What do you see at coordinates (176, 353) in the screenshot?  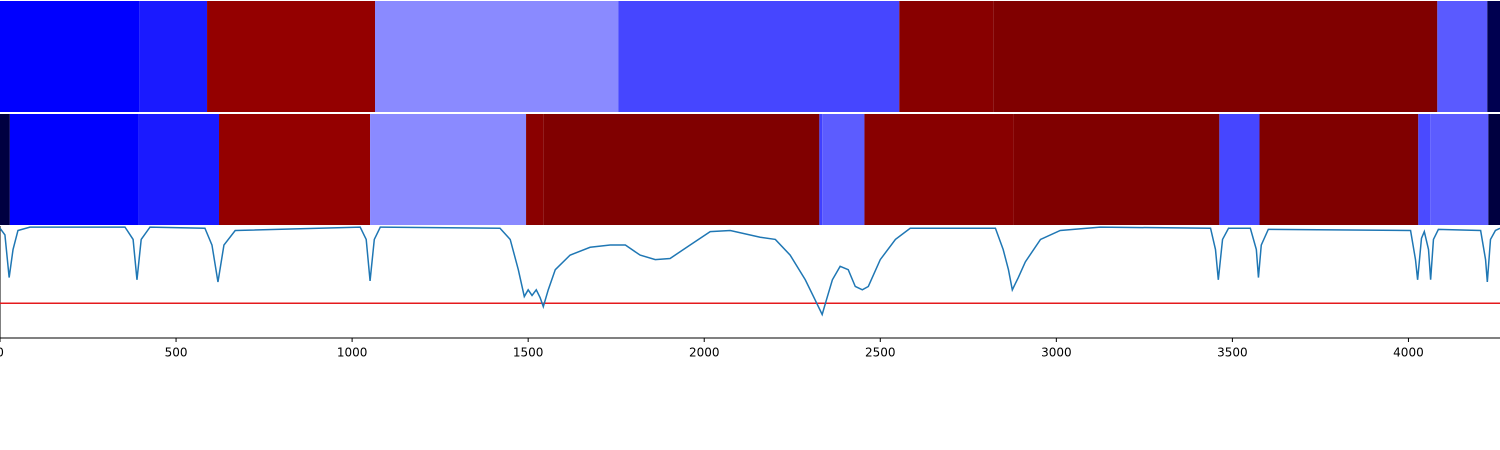 I see `x-tick-label: 500` at bounding box center [176, 353].